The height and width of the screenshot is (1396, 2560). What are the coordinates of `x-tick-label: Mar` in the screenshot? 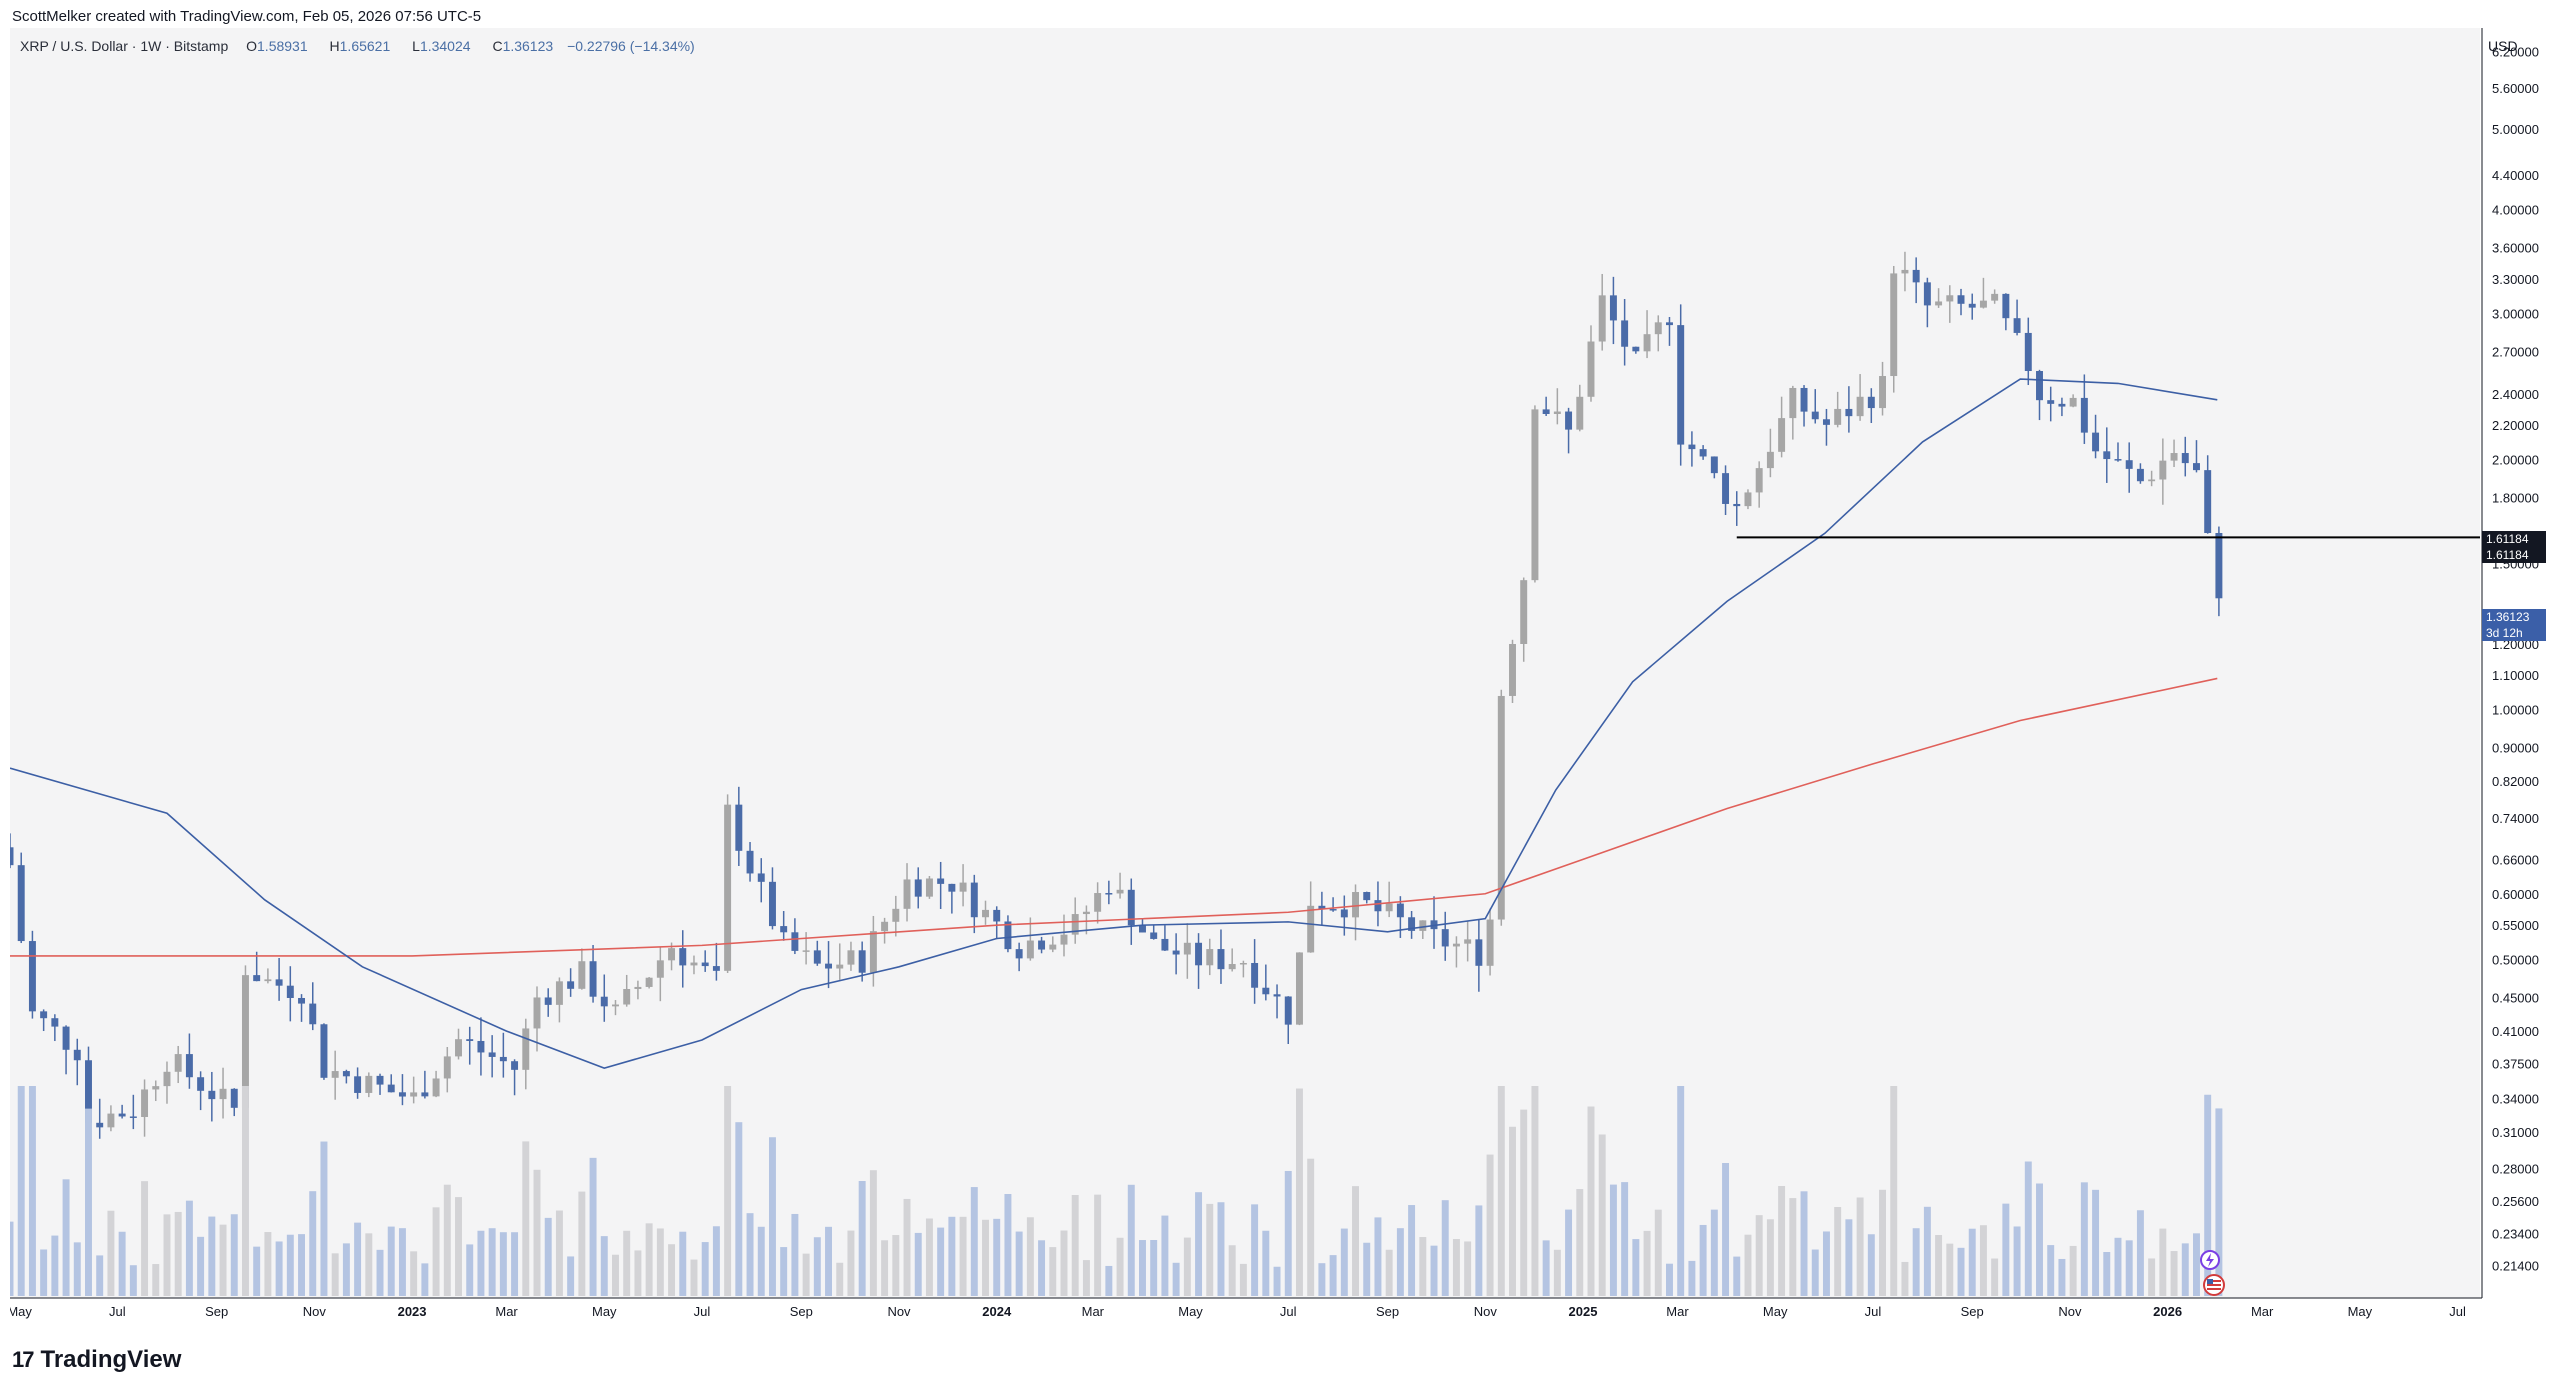 It's located at (2262, 1311).